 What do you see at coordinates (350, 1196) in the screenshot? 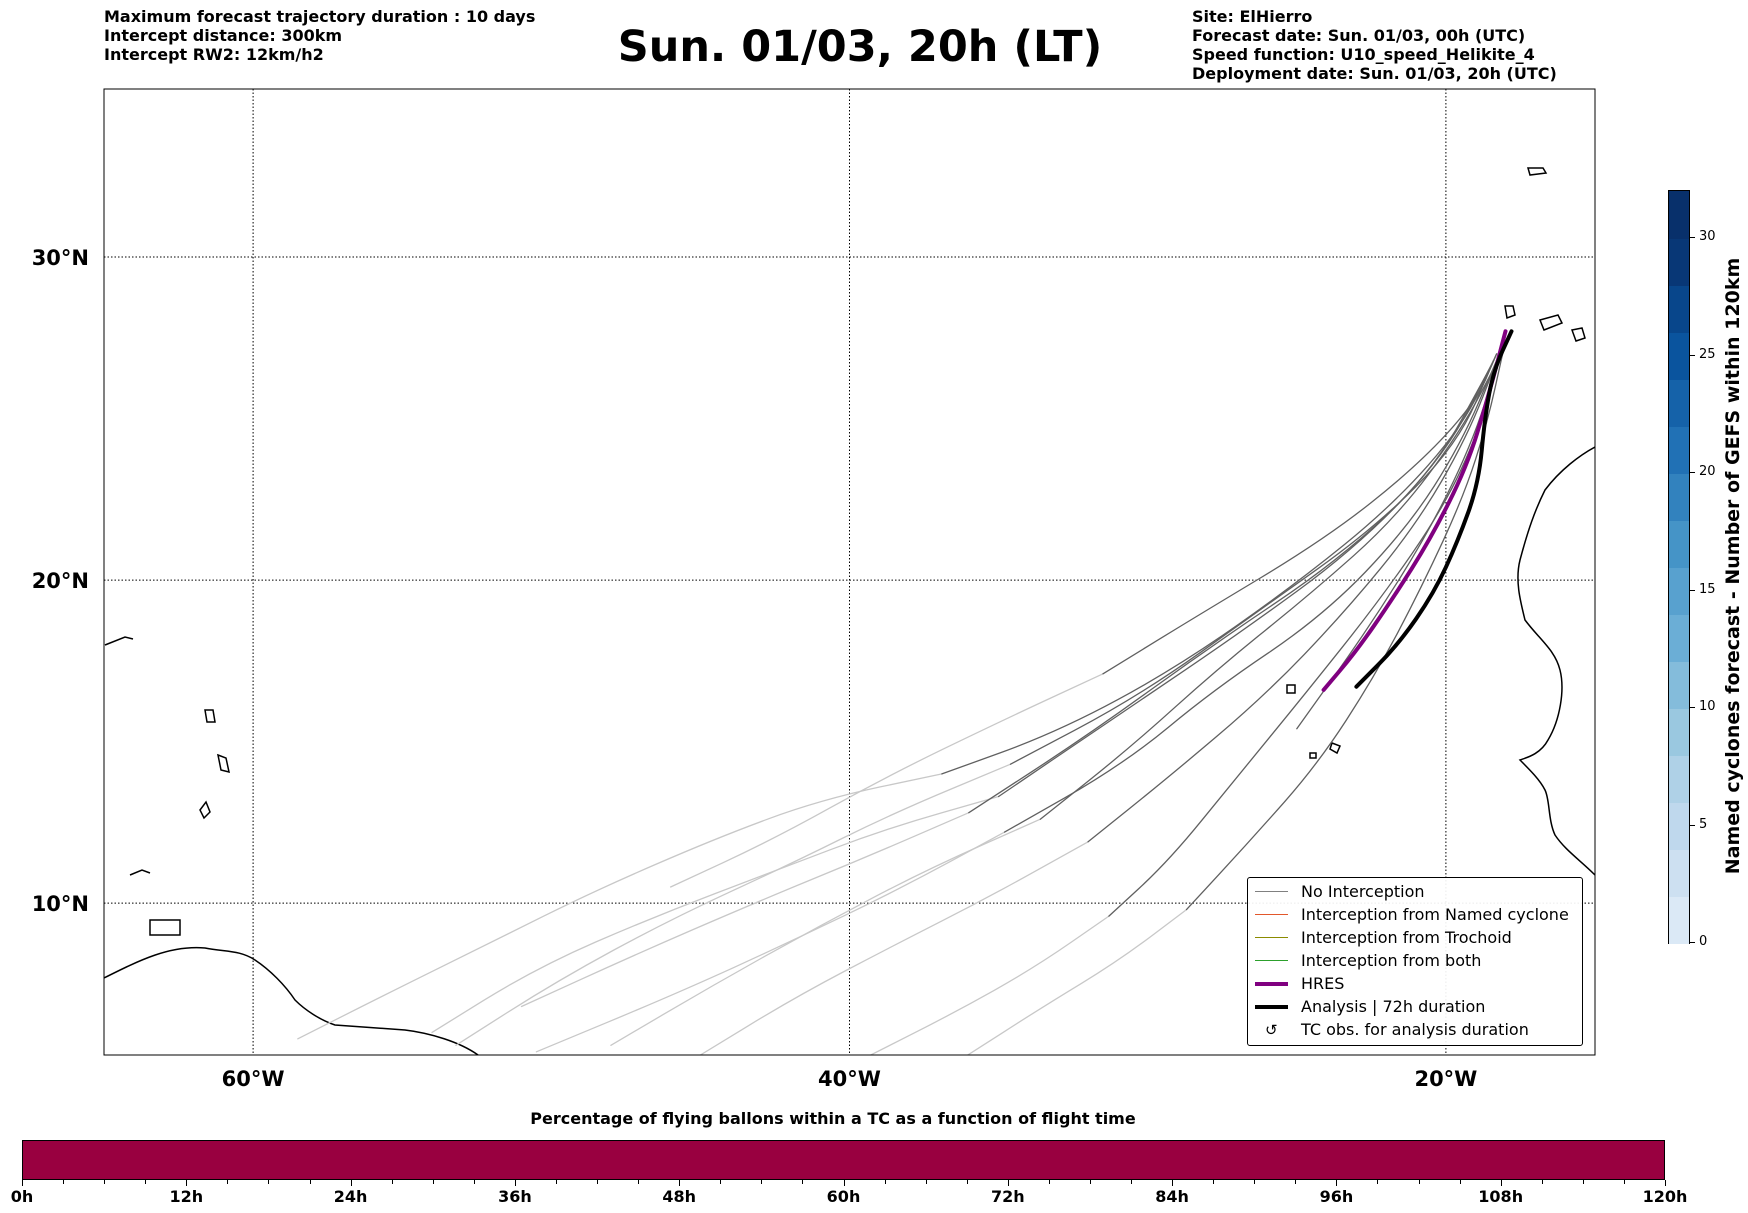
I see `time-bar-tick-label: 24h` at bounding box center [350, 1196].